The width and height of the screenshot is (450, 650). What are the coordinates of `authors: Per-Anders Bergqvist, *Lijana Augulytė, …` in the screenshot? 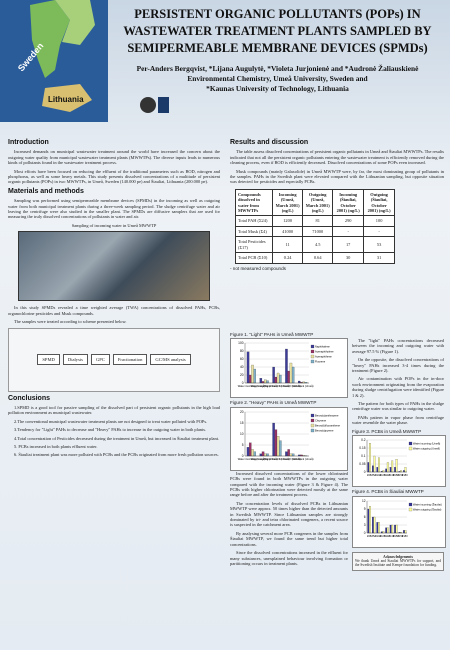 It's located at (277, 68).